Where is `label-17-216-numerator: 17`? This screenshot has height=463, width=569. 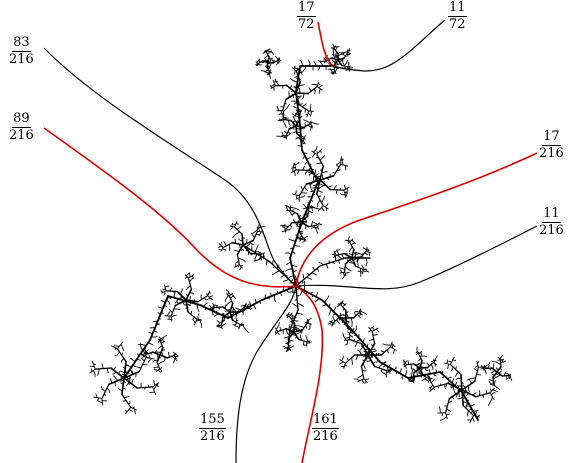
label-17-216-numerator: 17 is located at coordinates (551, 137).